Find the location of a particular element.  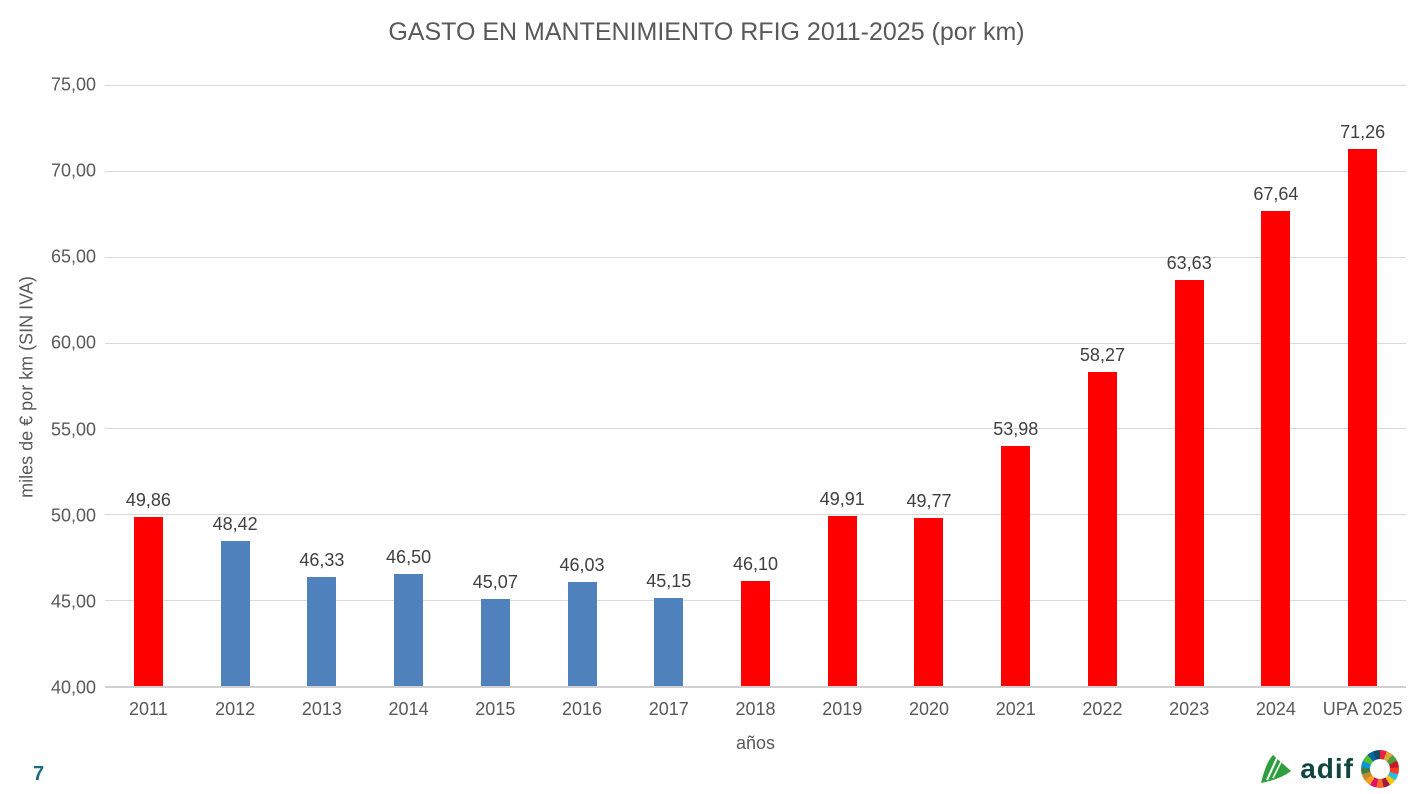

x-tick-label: 2017 is located at coordinates (668, 709).